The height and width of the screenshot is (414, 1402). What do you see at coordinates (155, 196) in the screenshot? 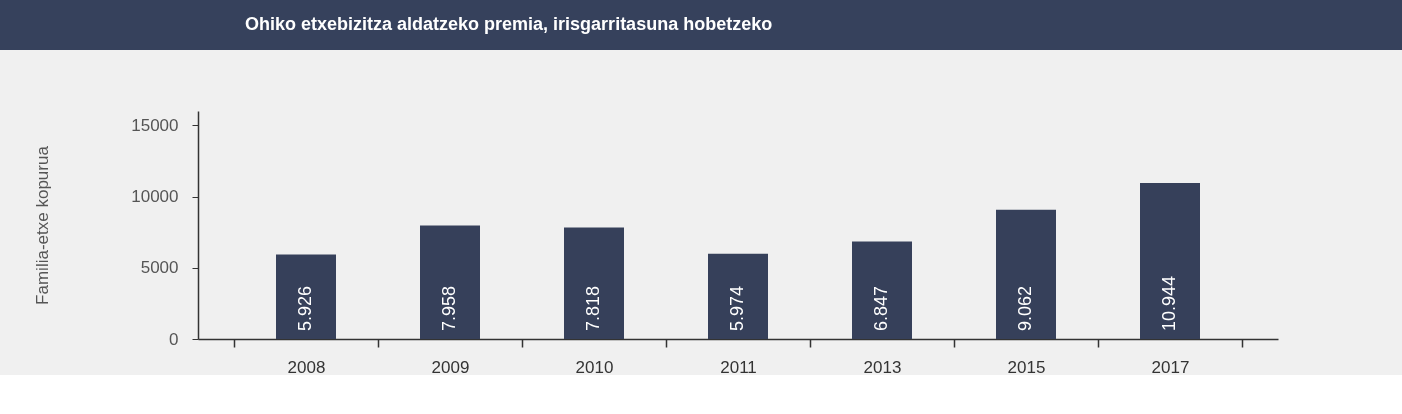
I see `y-tick-label: 10000` at bounding box center [155, 196].